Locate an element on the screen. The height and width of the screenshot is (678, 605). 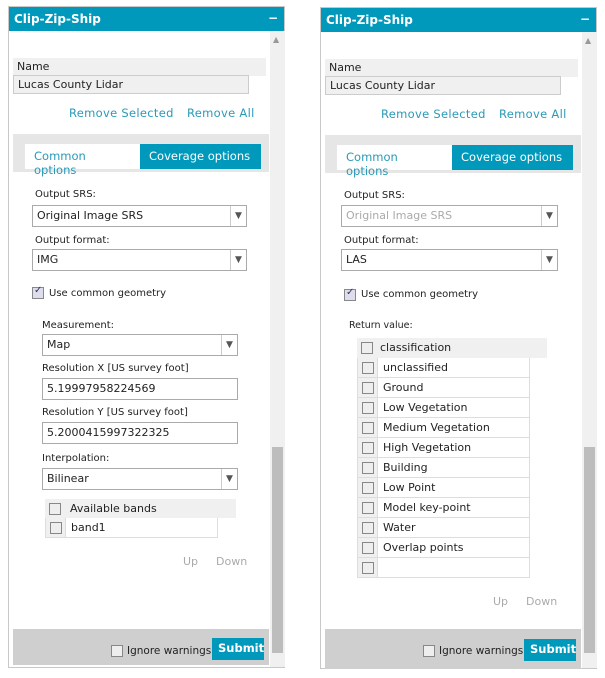
classification-row: High Vegetation is located at coordinates (443, 448).